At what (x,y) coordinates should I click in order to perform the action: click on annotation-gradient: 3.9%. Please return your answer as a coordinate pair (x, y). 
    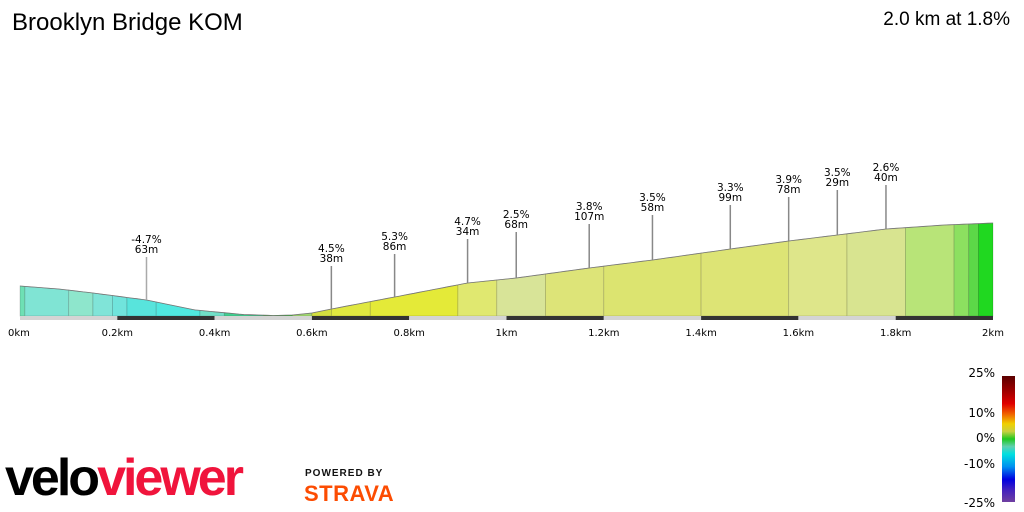
    Looking at the image, I should click on (788, 180).